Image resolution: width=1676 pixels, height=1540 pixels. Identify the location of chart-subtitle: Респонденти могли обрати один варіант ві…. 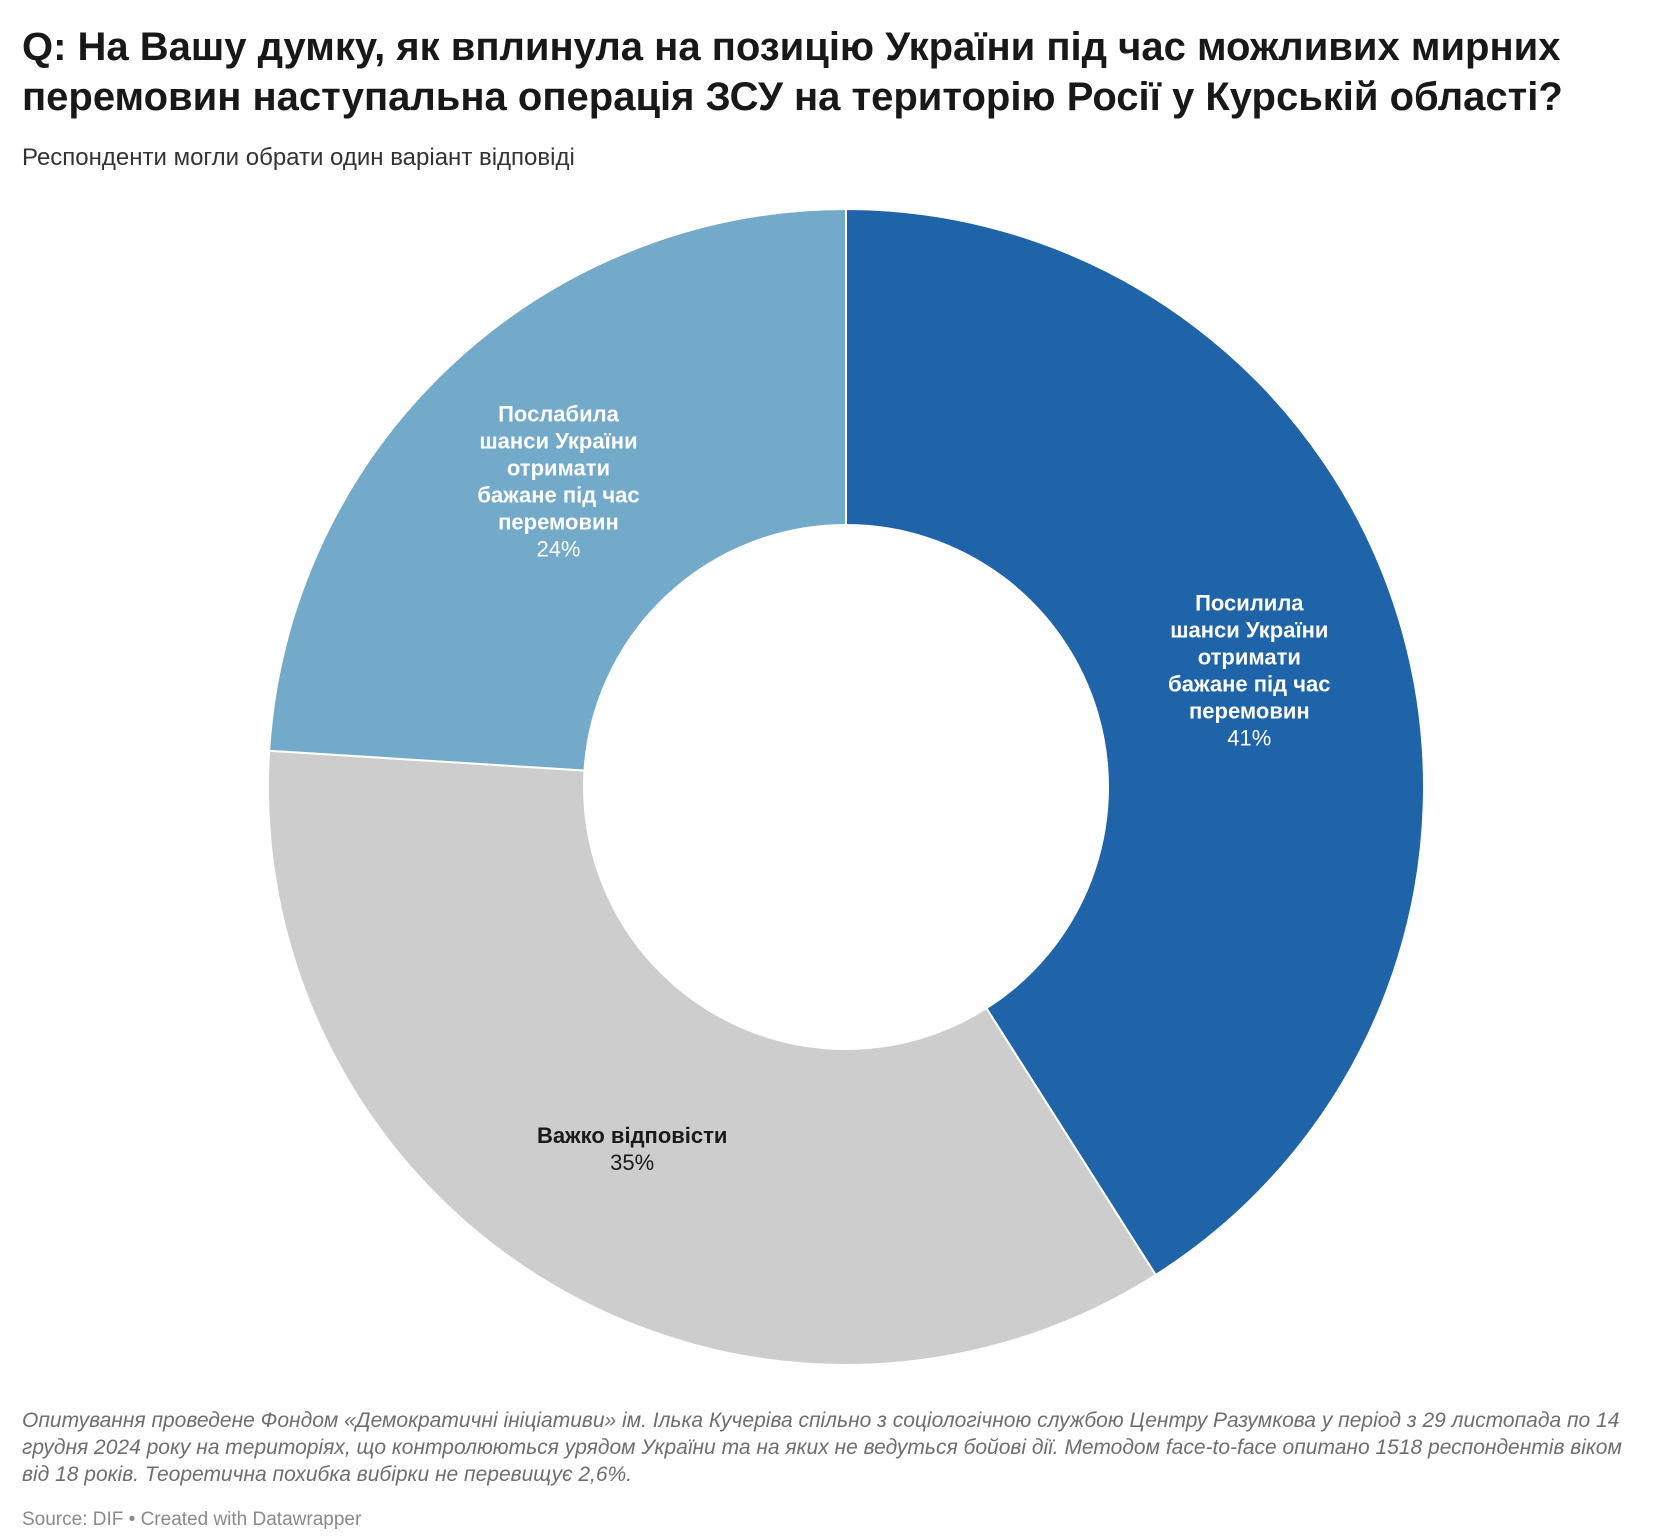
(298, 157).